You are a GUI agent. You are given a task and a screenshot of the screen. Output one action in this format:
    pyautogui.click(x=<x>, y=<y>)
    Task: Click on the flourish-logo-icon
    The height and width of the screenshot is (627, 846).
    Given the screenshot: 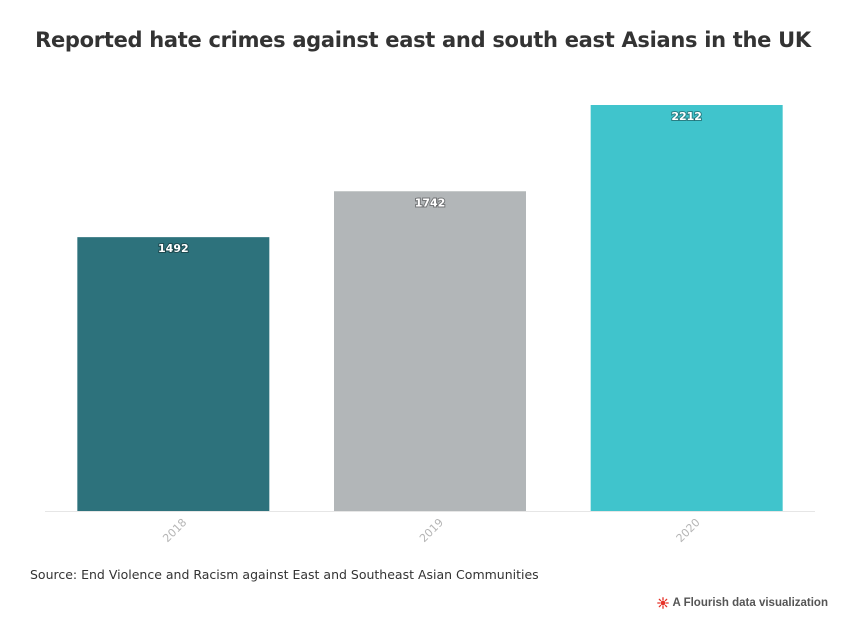 What is the action you would take?
    pyautogui.click(x=662, y=603)
    